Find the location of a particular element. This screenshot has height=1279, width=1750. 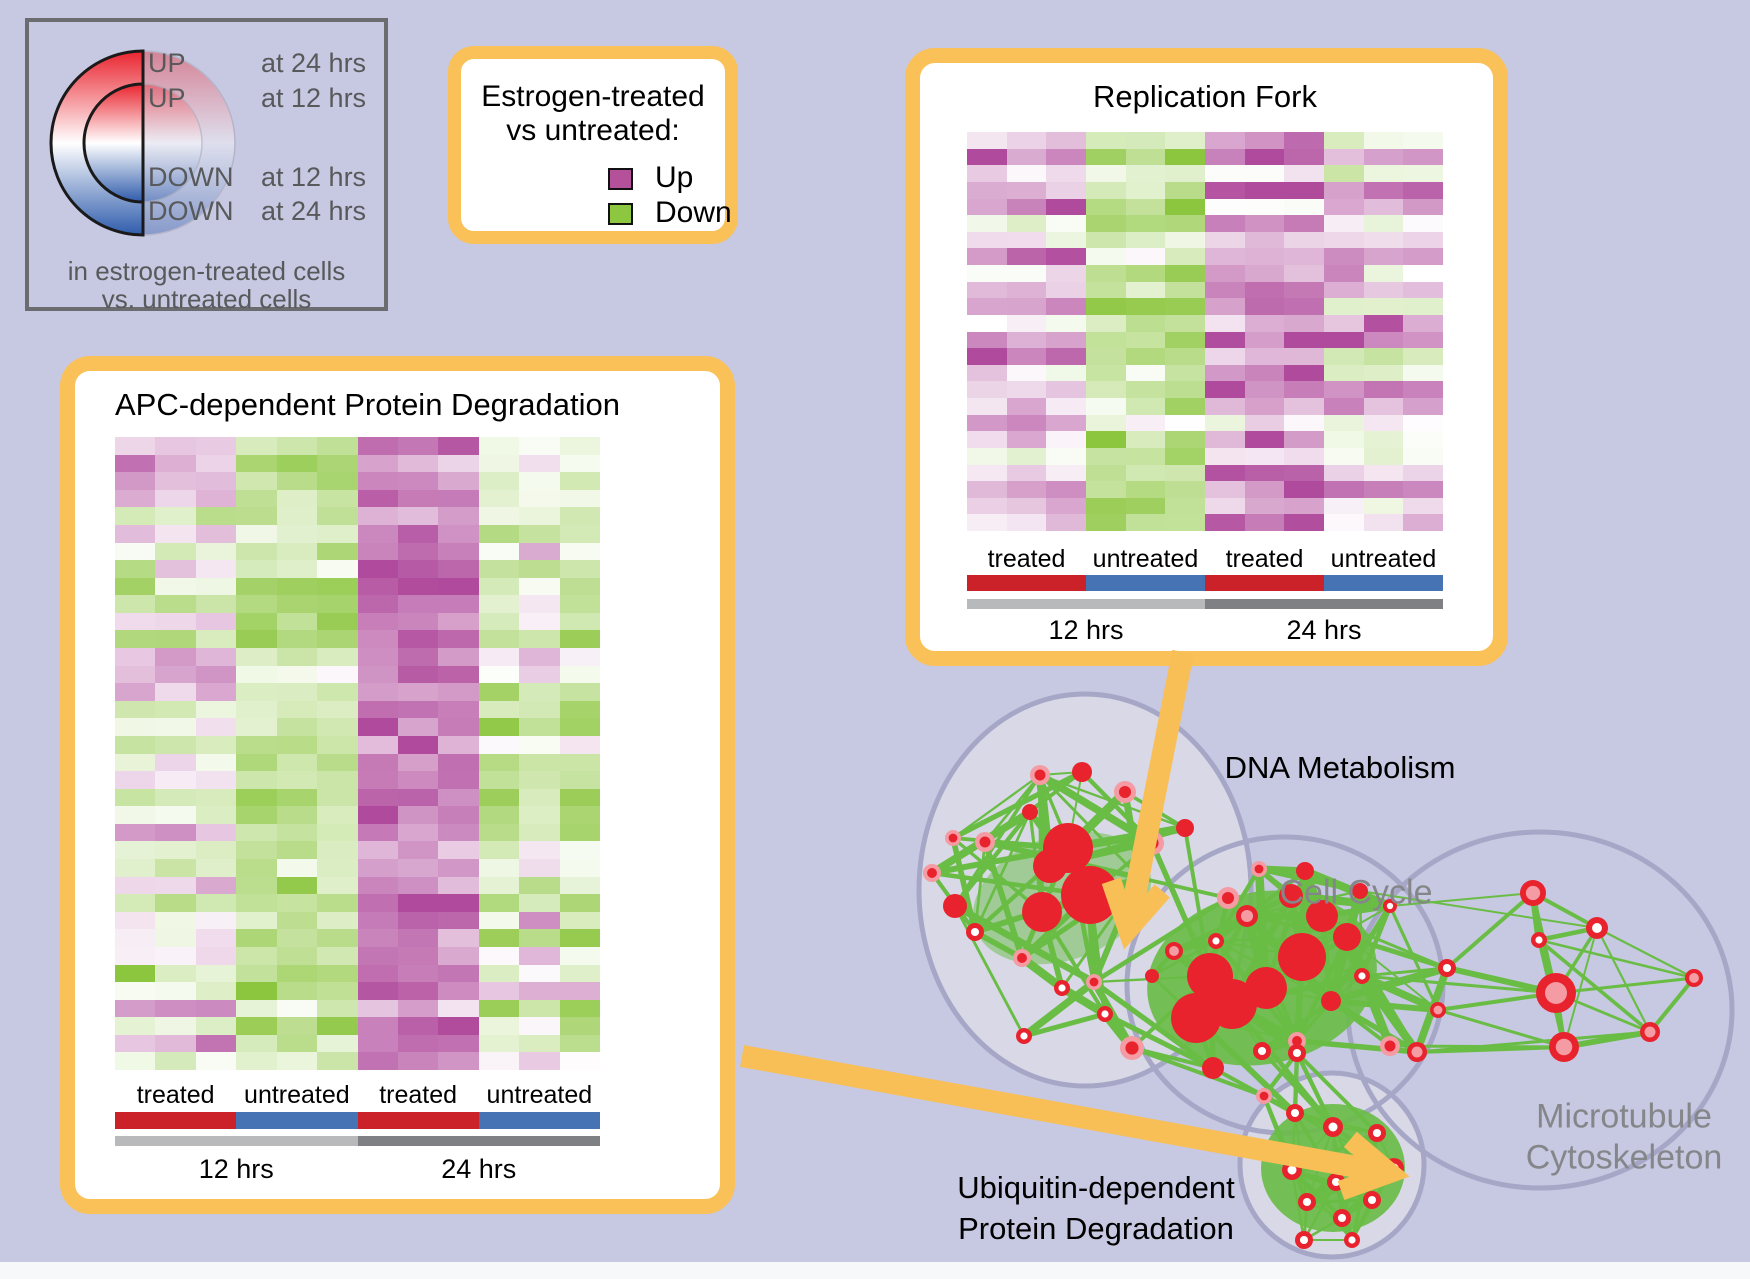

down-label: Down is located at coordinates (693, 212).